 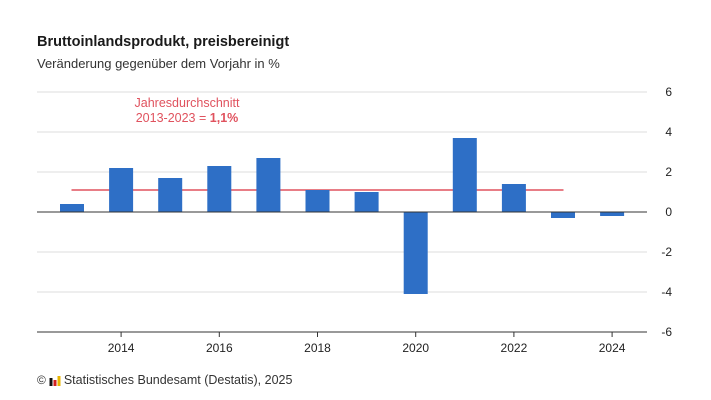 I want to click on average-label: Jahresdurchschnitt 2013-2023 = 1,1%, so click(x=187, y=110).